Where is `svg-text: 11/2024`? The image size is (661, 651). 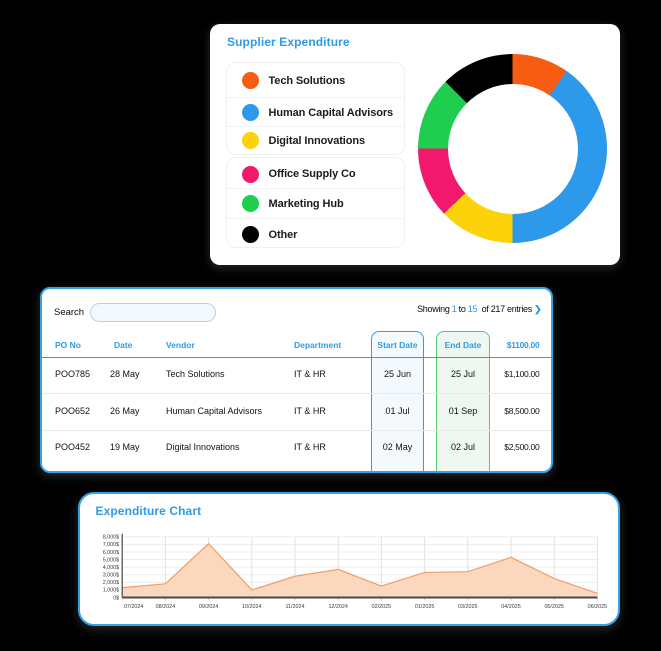 svg-text: 11/2024 is located at coordinates (294, 607).